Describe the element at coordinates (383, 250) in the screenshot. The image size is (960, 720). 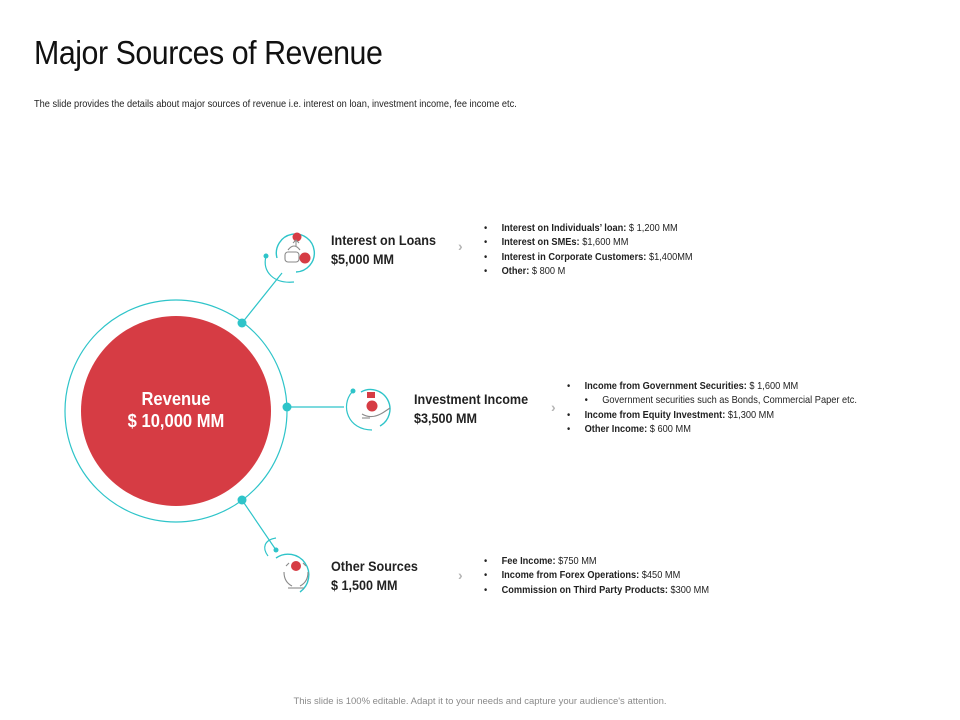
I see `node-title-interest-on-loans: Interest on Loans $5,000 MM` at that location.